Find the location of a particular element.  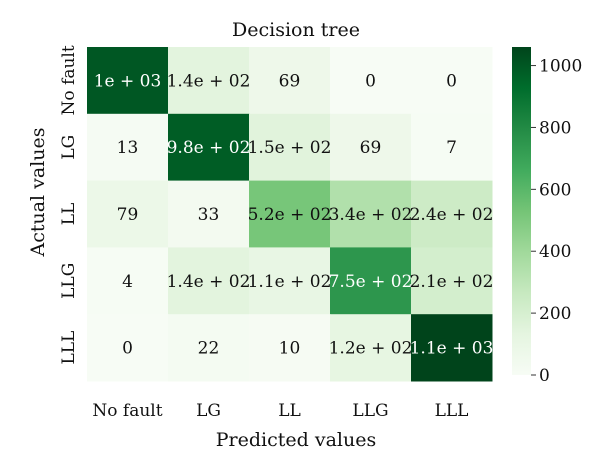

y-tick-labels: No fault LG LL LLG LLL is located at coordinates (69, 204).